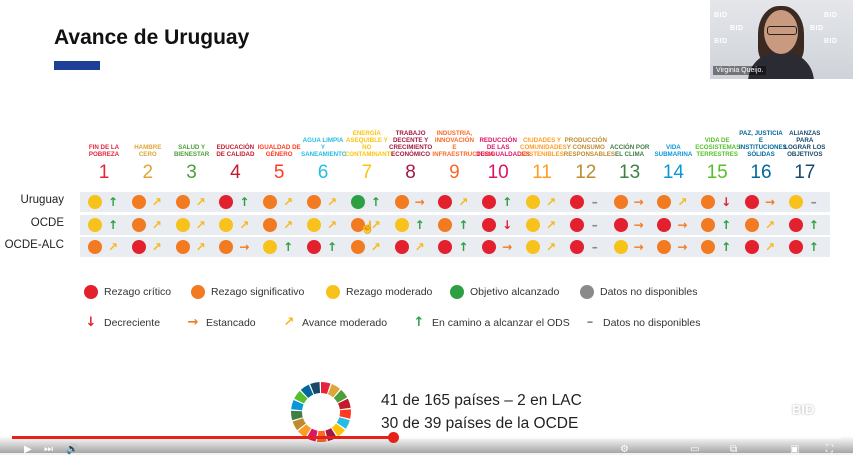 The width and height of the screenshot is (853, 455). What do you see at coordinates (394, 437) in the screenshot?
I see `video-scrubber-handle` at bounding box center [394, 437].